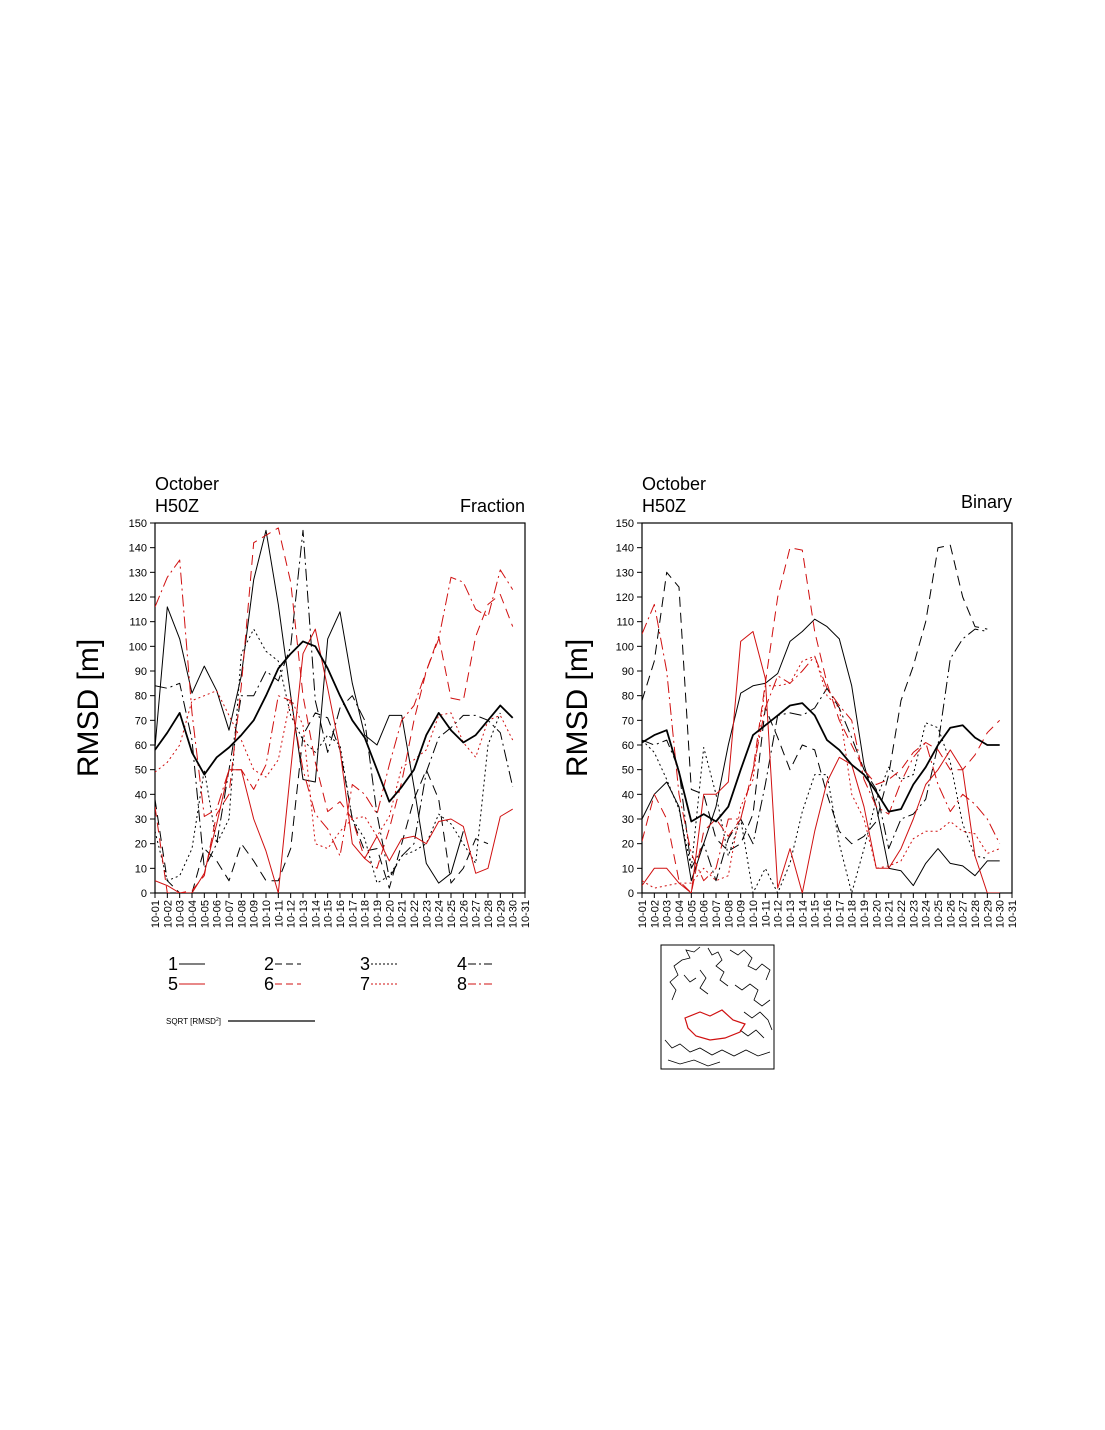 The width and height of the screenshot is (1105, 1430). What do you see at coordinates (141, 697) in the screenshot?
I see `y-tick-label: 80` at bounding box center [141, 697].